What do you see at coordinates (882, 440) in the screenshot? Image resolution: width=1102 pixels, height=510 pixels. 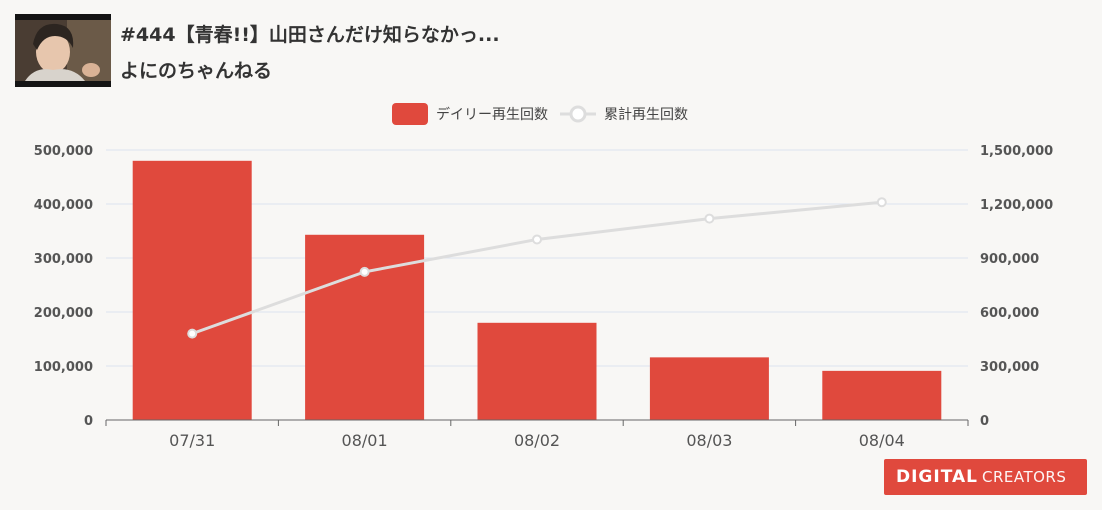 I see `x-tick-label: 08/04` at bounding box center [882, 440].